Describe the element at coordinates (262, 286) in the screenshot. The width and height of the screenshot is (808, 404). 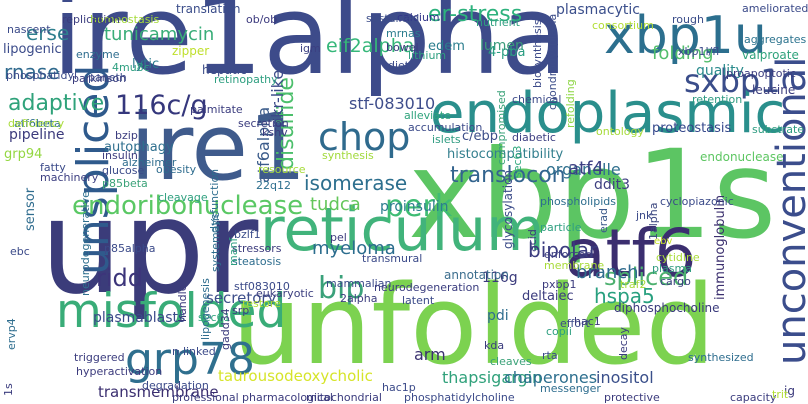
I see `cloud-word: stf083010` at that location.